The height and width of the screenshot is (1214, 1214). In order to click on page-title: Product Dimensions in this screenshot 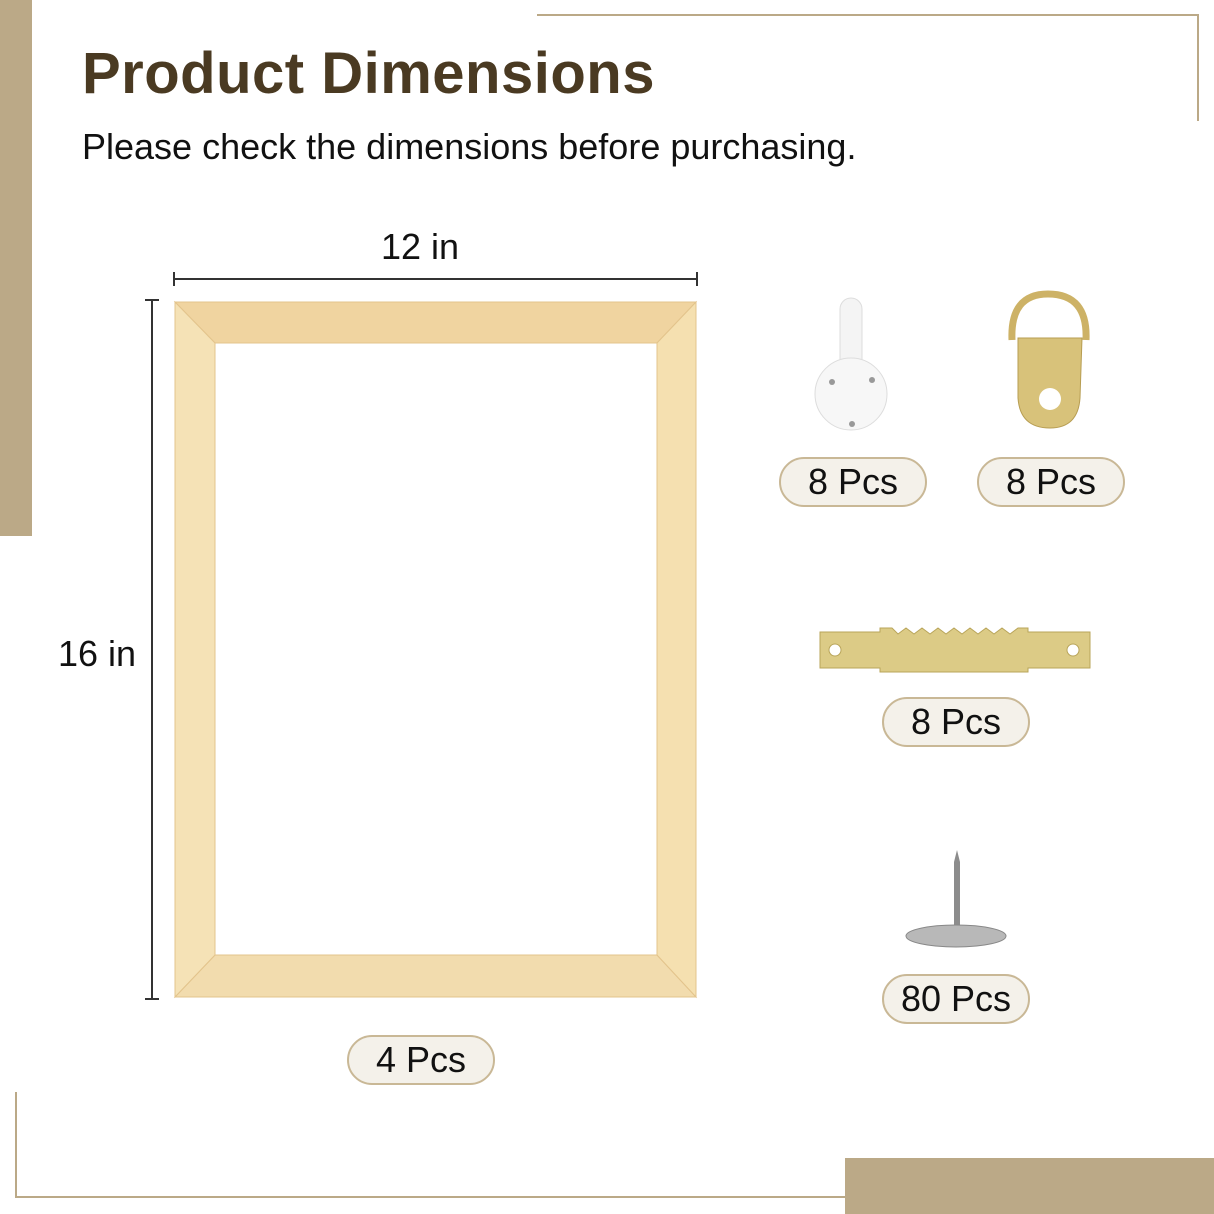, I will do `click(368, 73)`.